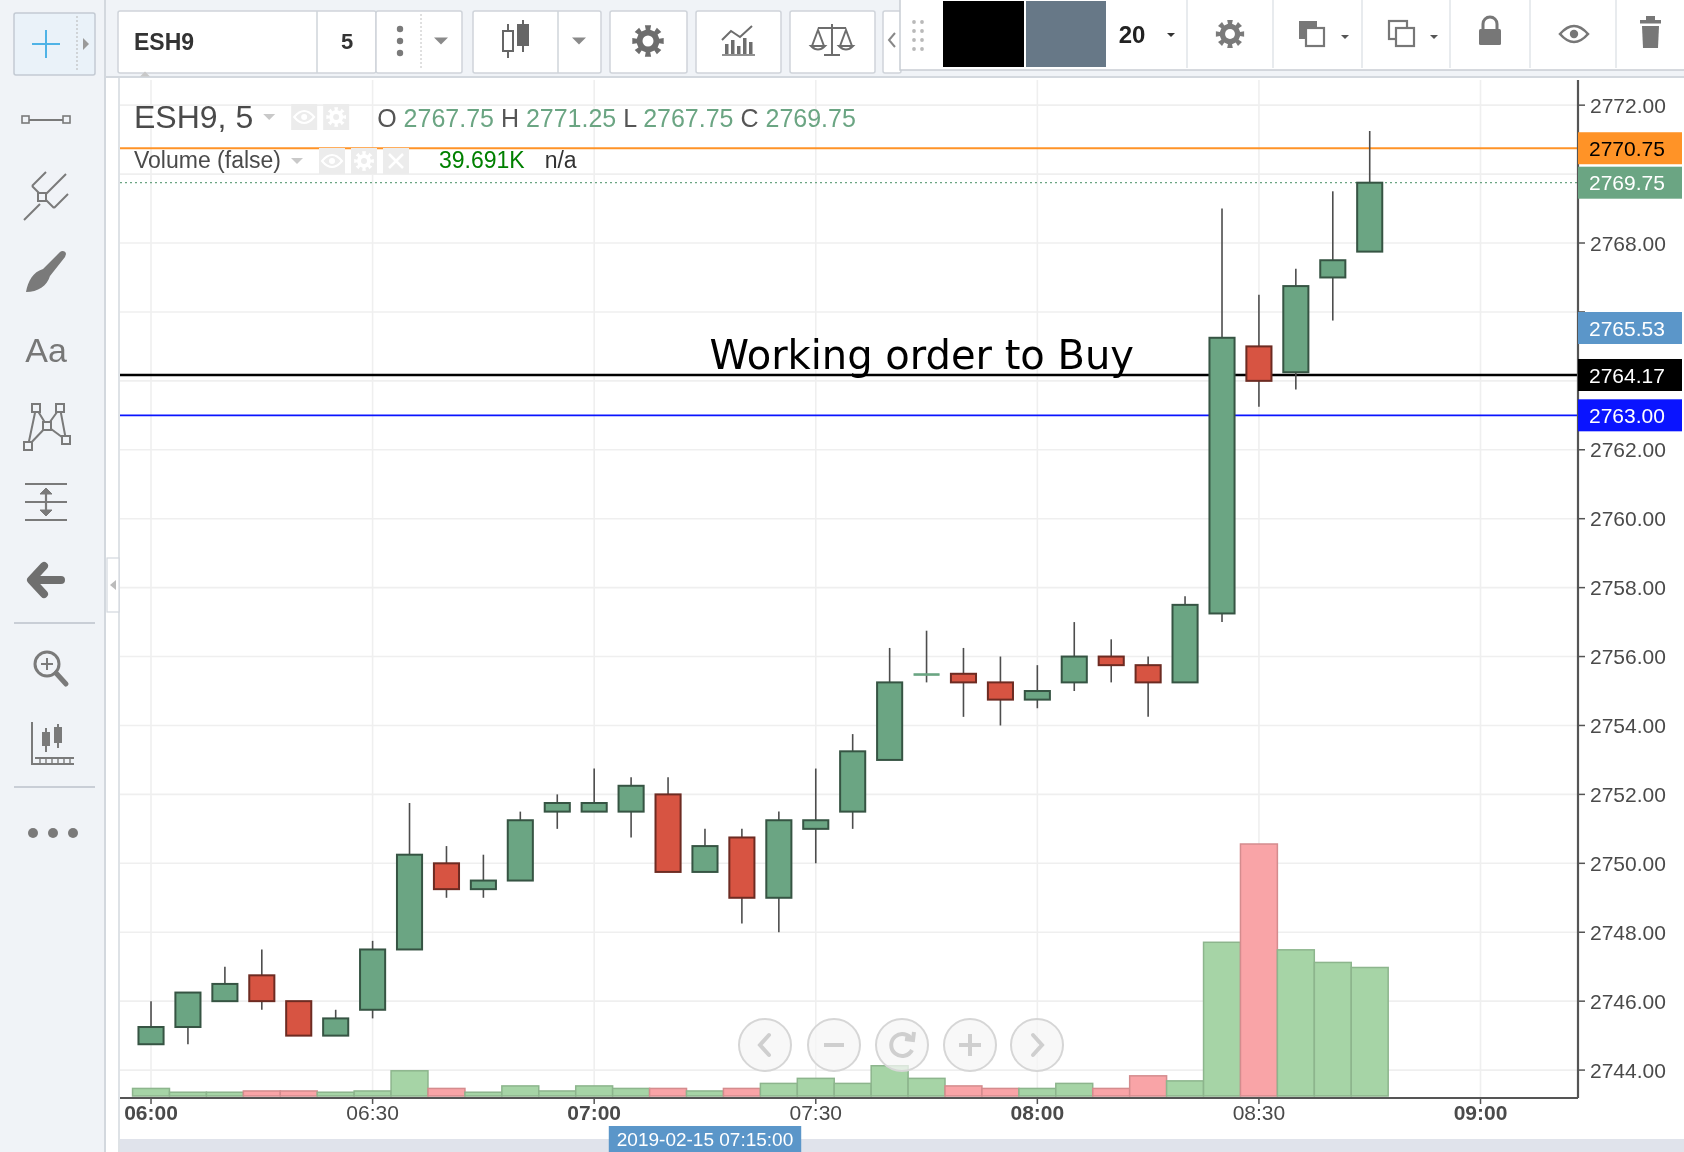 The width and height of the screenshot is (1684, 1152). What do you see at coordinates (372, 1112) in the screenshot?
I see `x-tick-label: 06:30` at bounding box center [372, 1112].